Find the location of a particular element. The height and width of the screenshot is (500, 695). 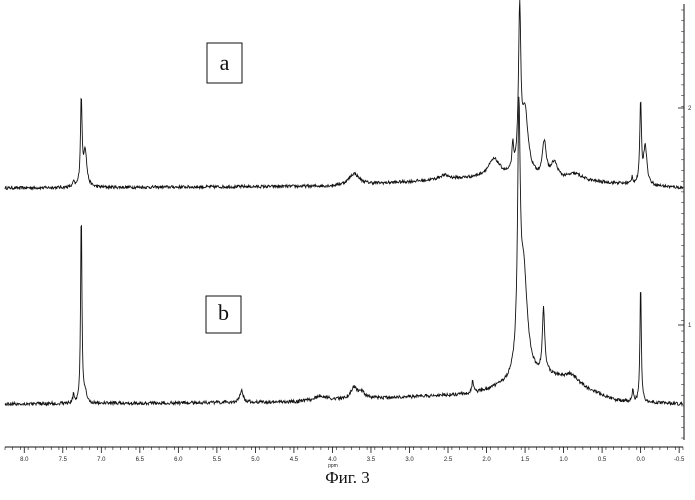

x-tick-label: 2.0 is located at coordinates (486, 460).